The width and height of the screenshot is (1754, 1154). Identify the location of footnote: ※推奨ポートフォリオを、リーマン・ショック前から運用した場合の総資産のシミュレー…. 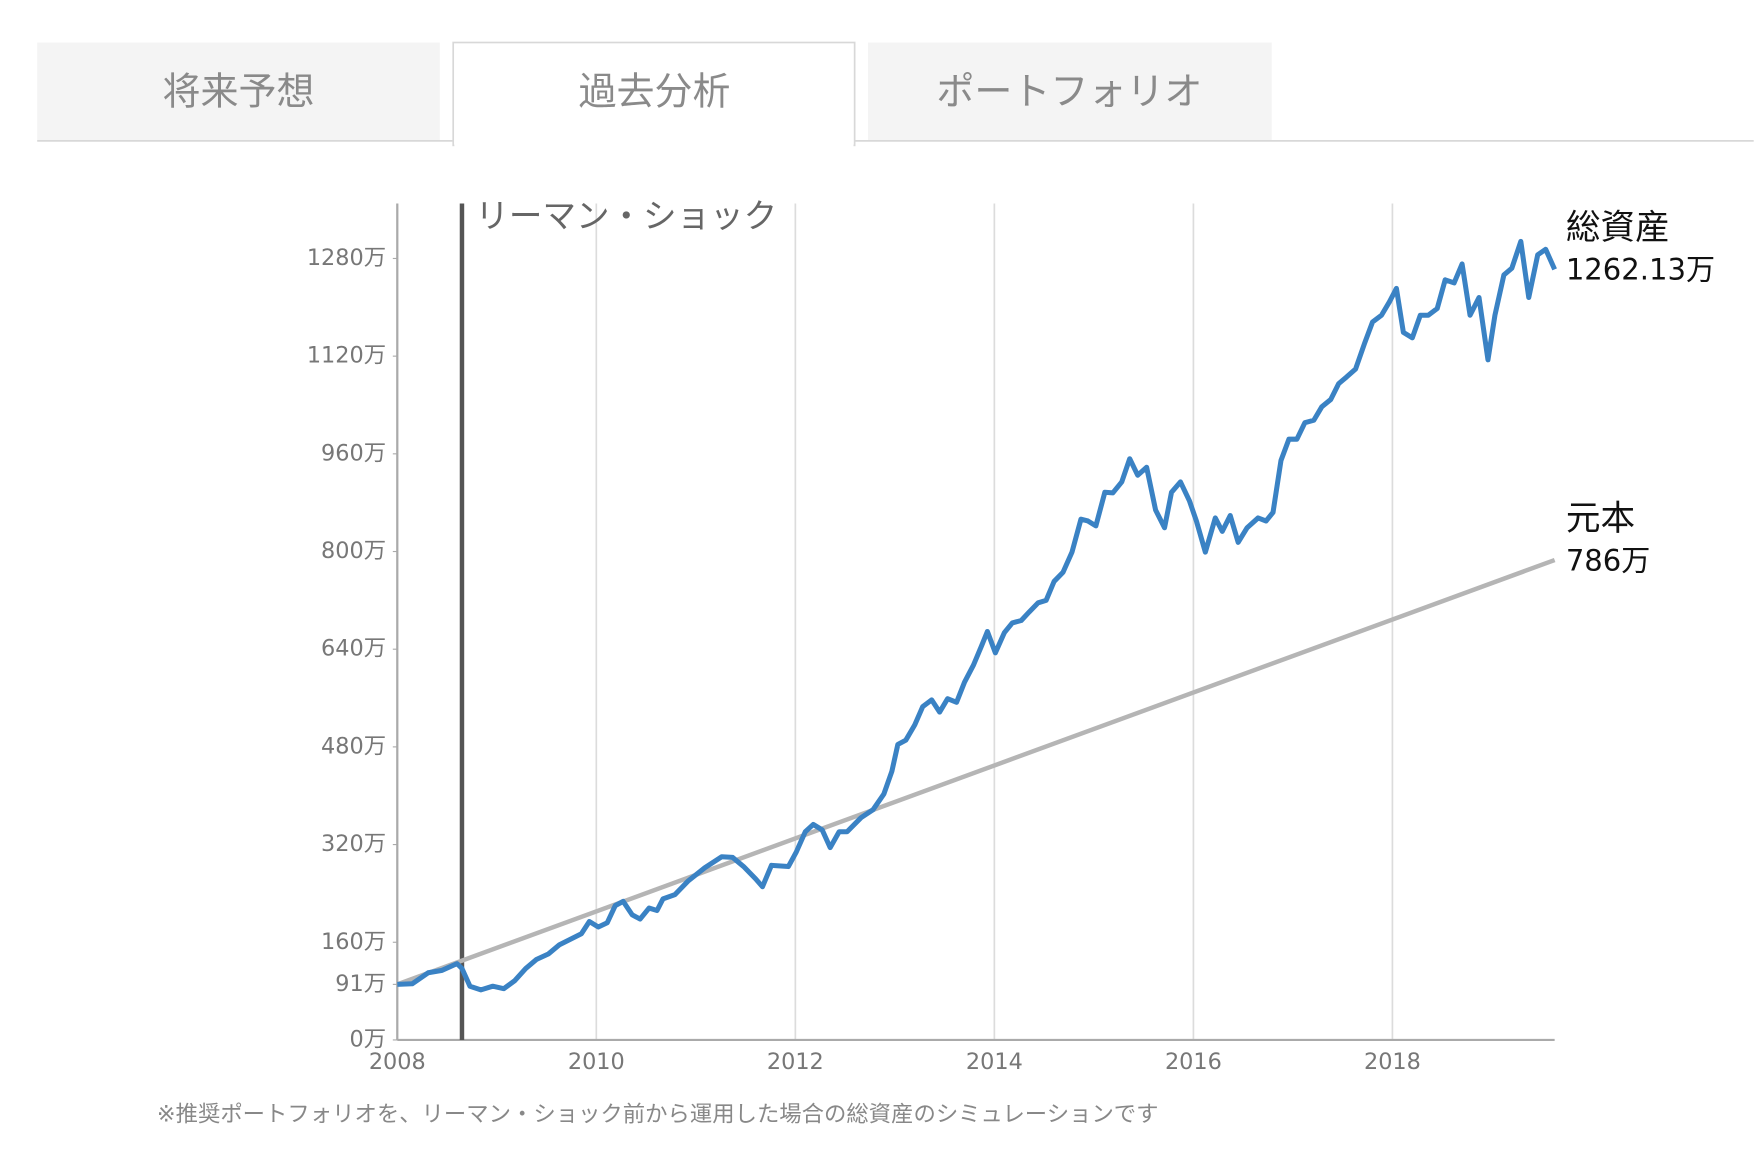
(658, 1114).